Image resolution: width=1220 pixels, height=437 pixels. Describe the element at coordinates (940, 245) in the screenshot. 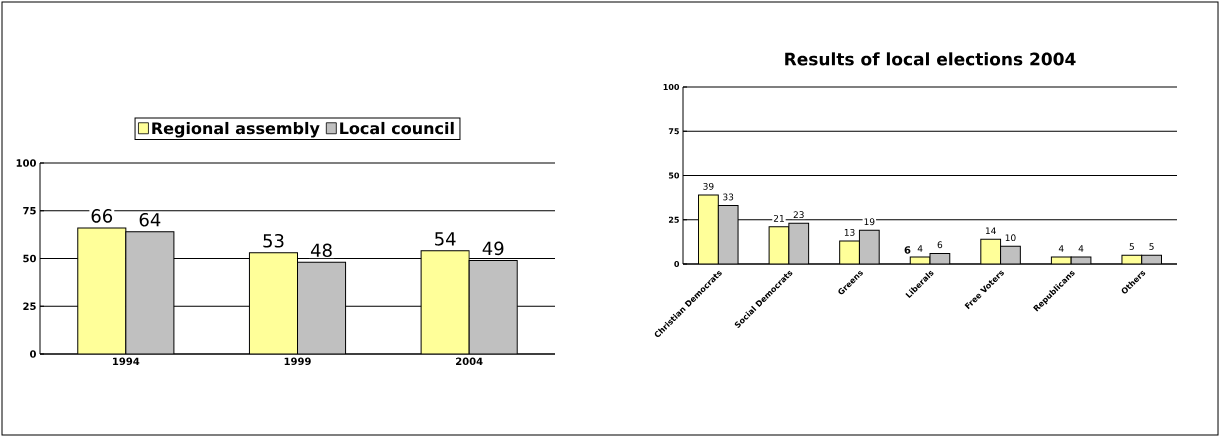

I see `data-label: 6` at that location.